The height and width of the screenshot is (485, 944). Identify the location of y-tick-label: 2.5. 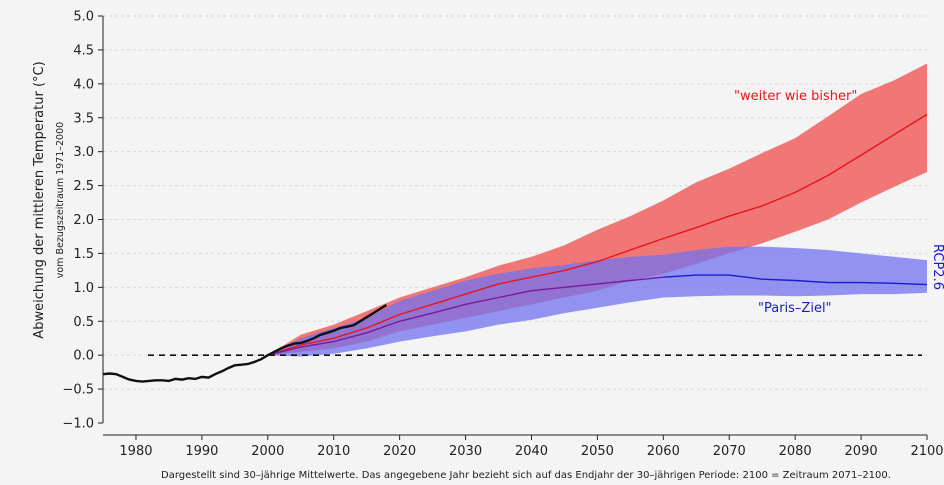
(83, 186).